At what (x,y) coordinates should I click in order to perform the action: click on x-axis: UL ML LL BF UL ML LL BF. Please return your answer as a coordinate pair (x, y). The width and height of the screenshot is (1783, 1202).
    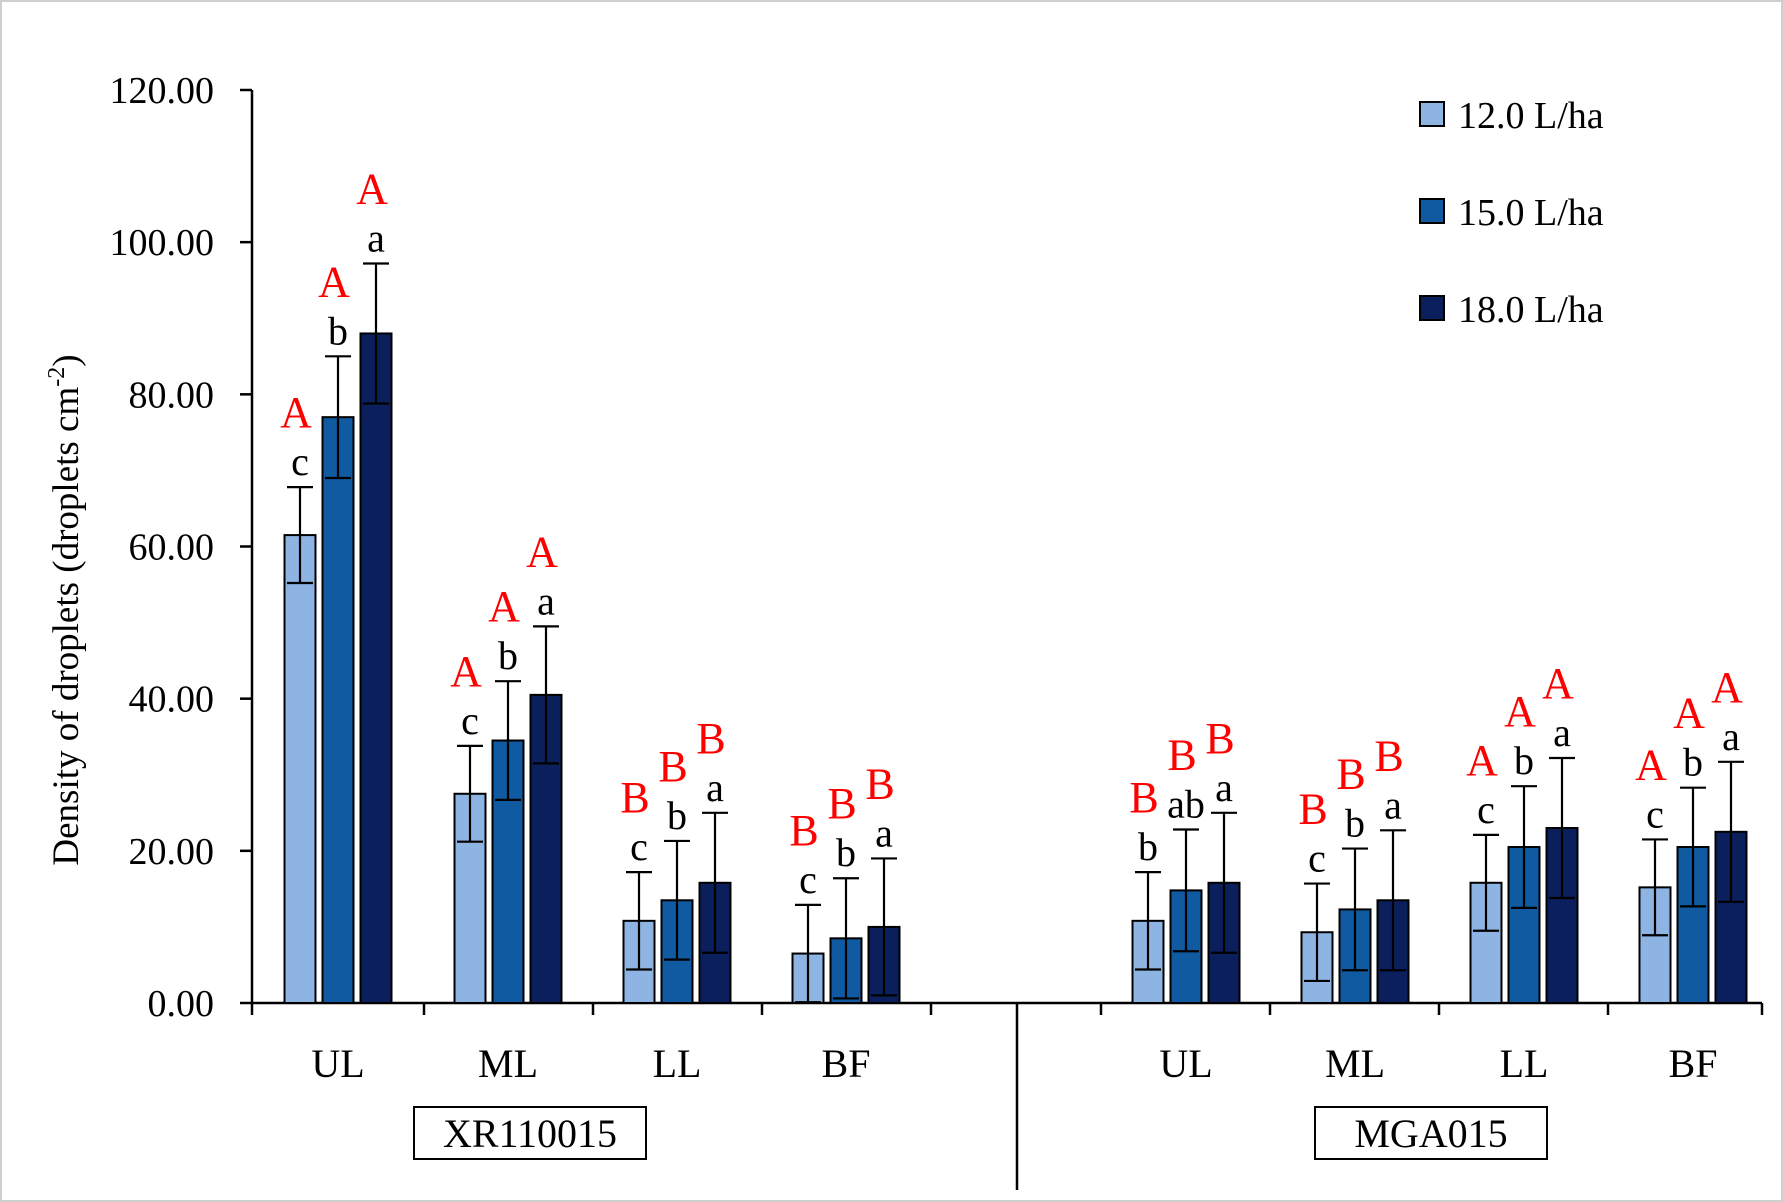
    Looking at the image, I should click on (1007, 1095).